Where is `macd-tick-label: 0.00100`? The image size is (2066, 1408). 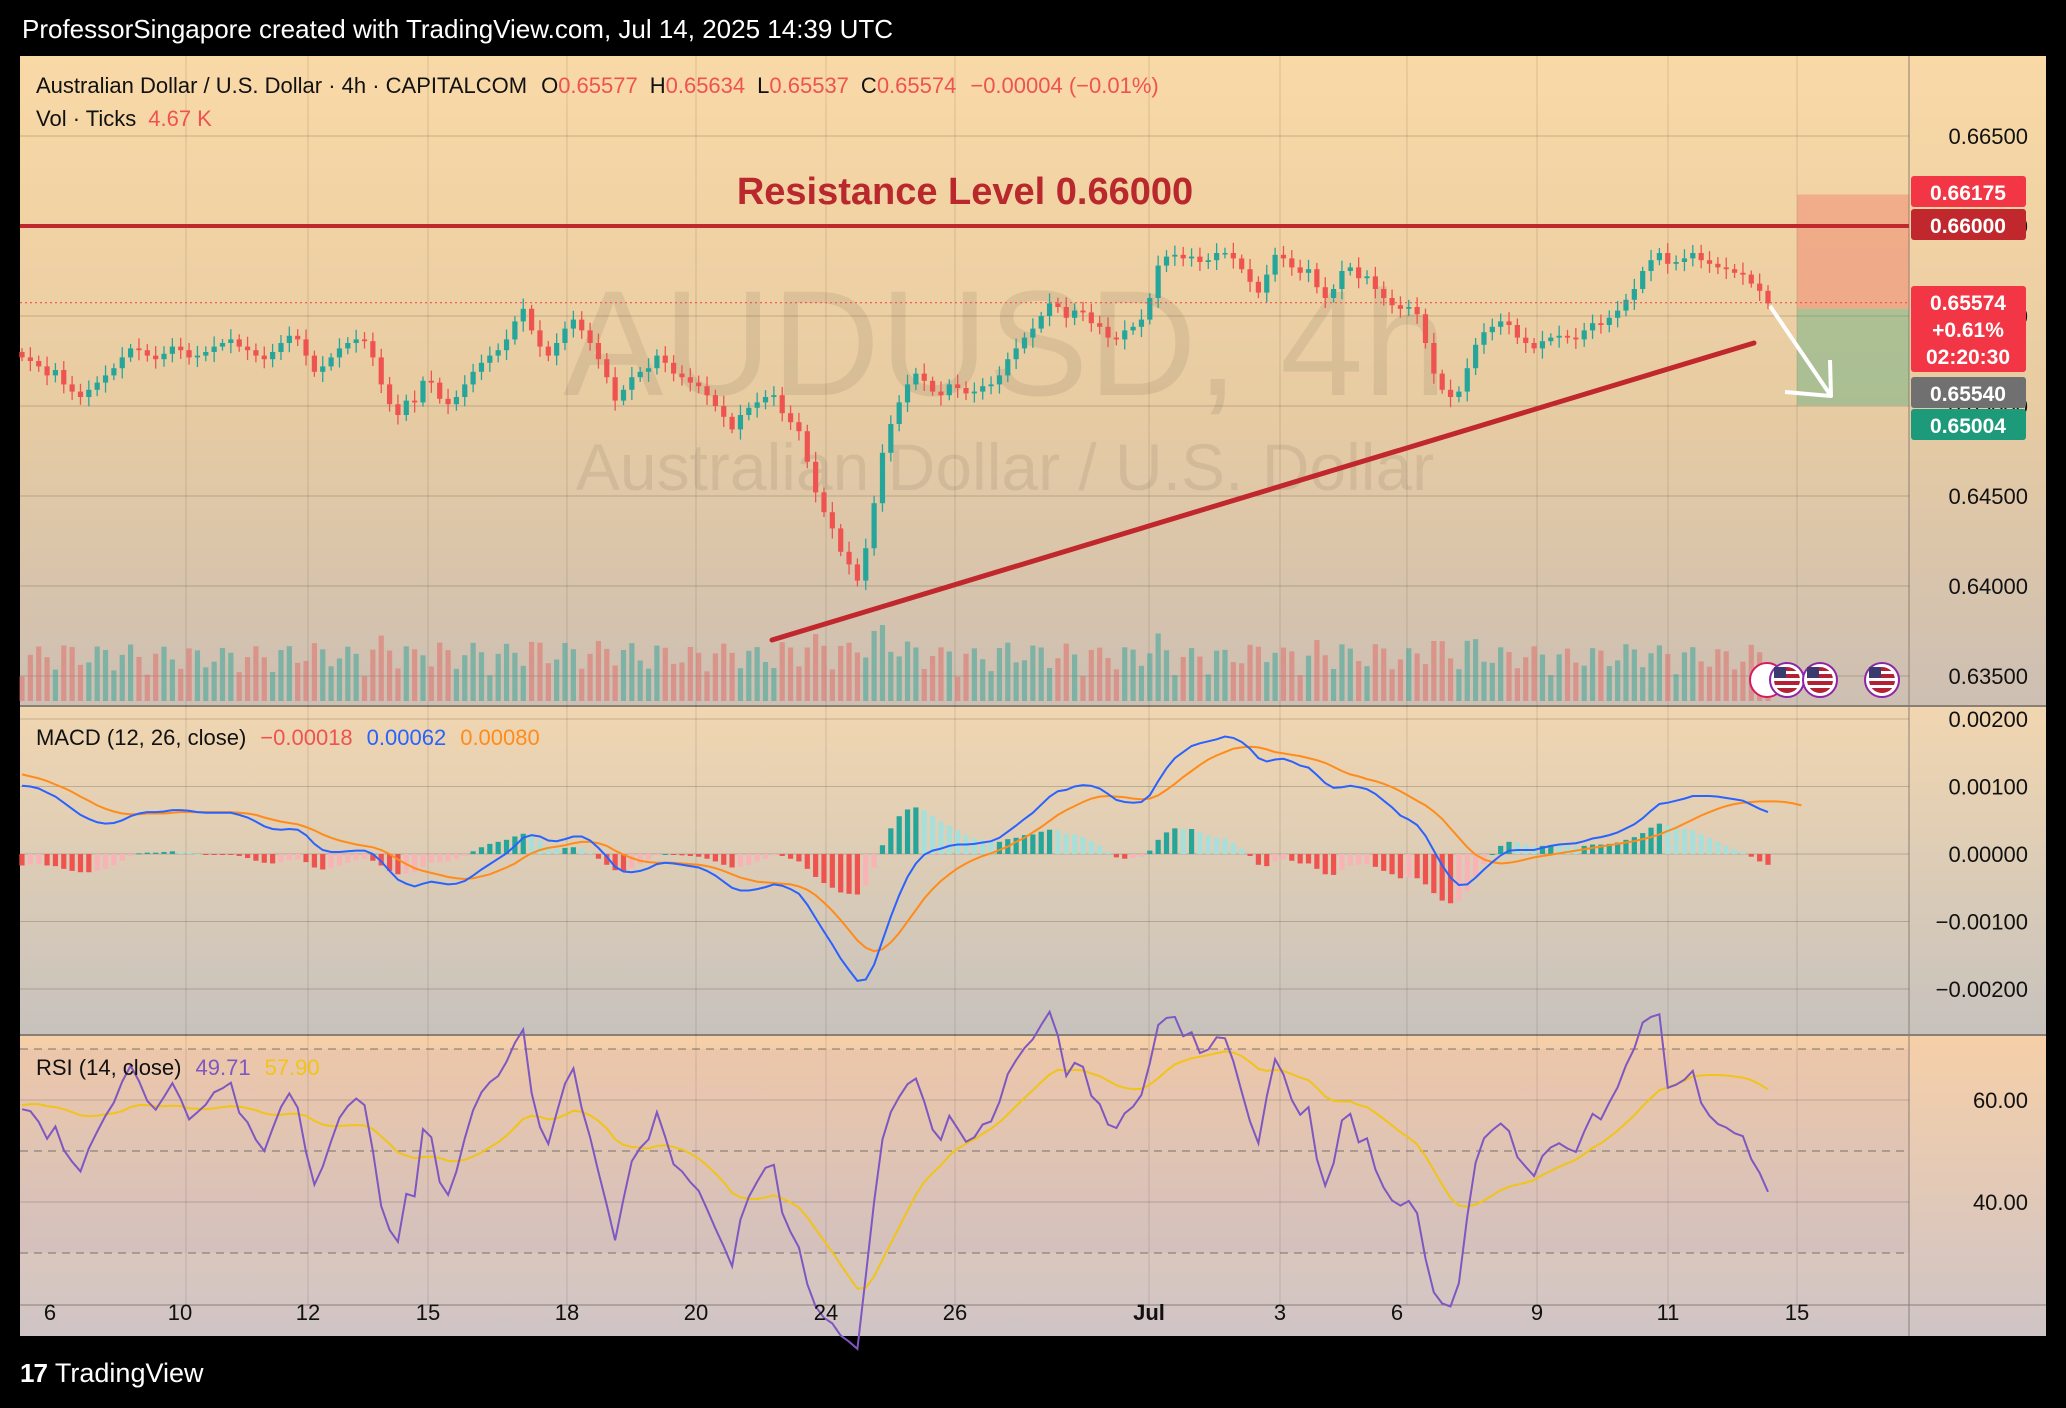 macd-tick-label: 0.00100 is located at coordinates (1988, 787).